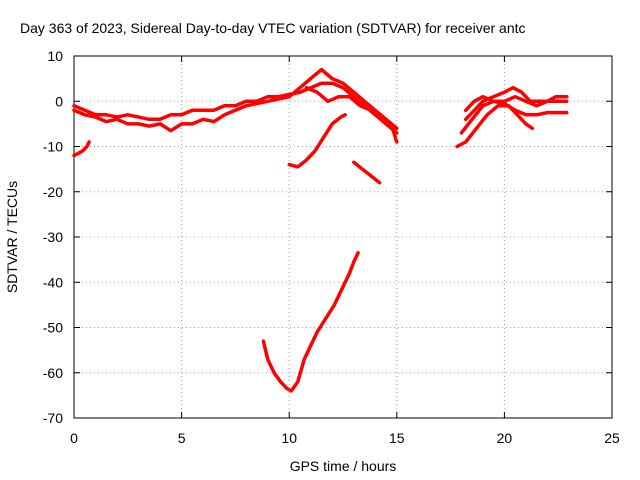  What do you see at coordinates (55, 56) in the screenshot?
I see `y-tick-label: 10` at bounding box center [55, 56].